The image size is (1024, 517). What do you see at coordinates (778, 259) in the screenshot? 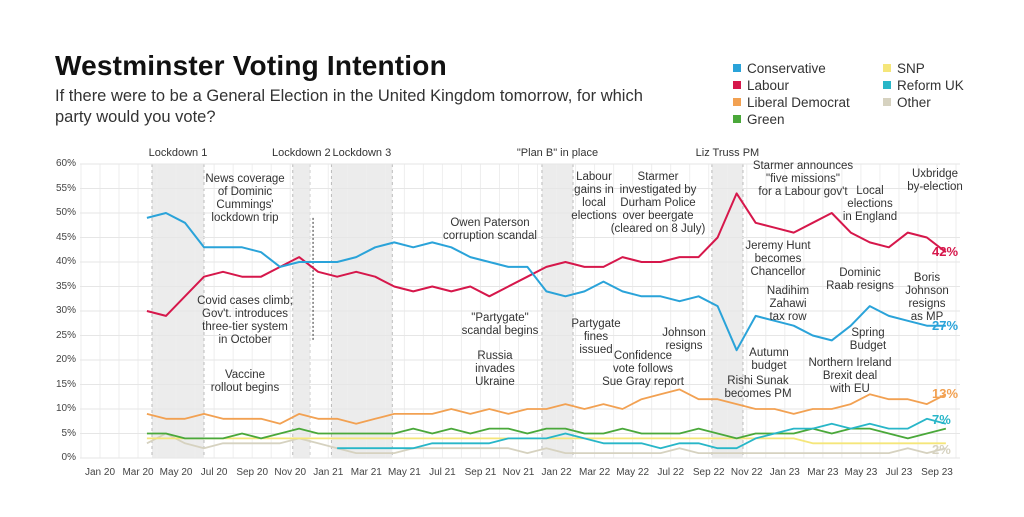
I see `annotation: Jeremy Hunt becomes Chancellor` at bounding box center [778, 259].